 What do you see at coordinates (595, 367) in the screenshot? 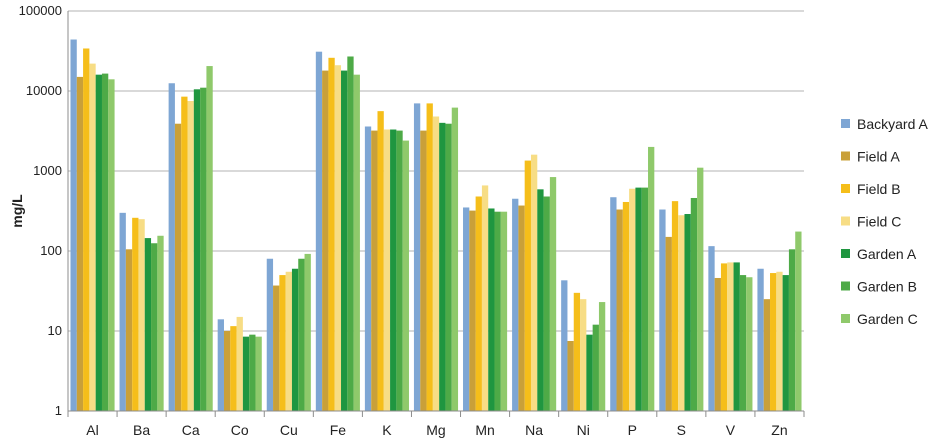
I see `bar-ni-garden-b` at bounding box center [595, 367].